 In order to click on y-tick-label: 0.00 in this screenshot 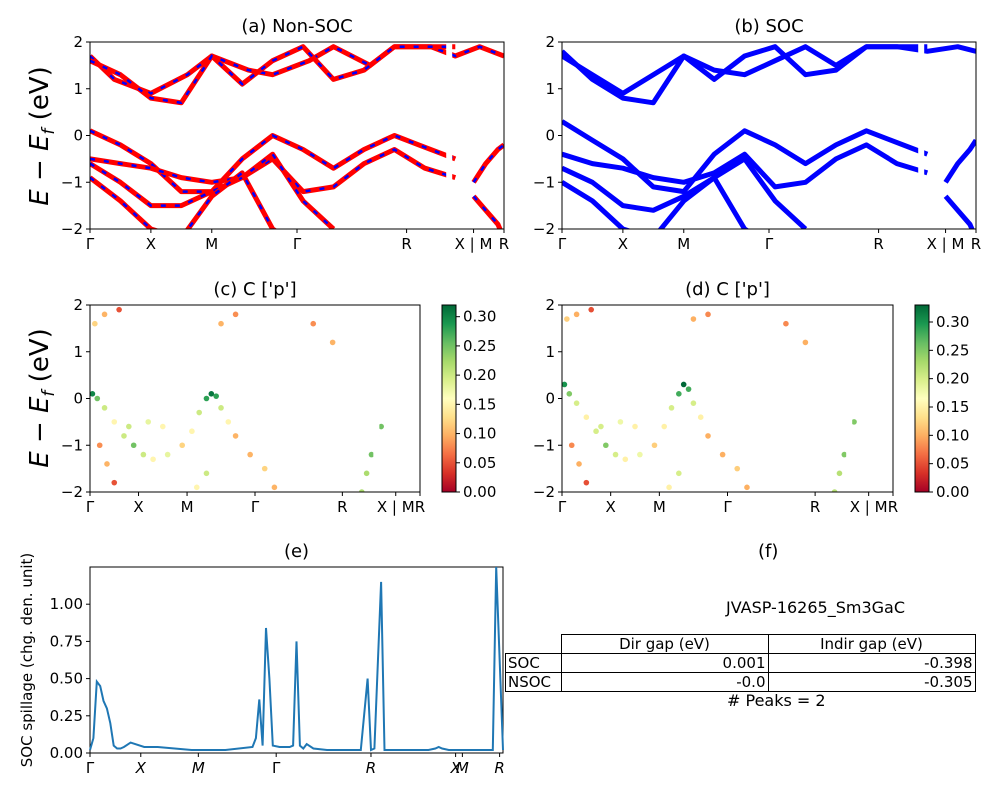, I will do `click(66, 753)`.